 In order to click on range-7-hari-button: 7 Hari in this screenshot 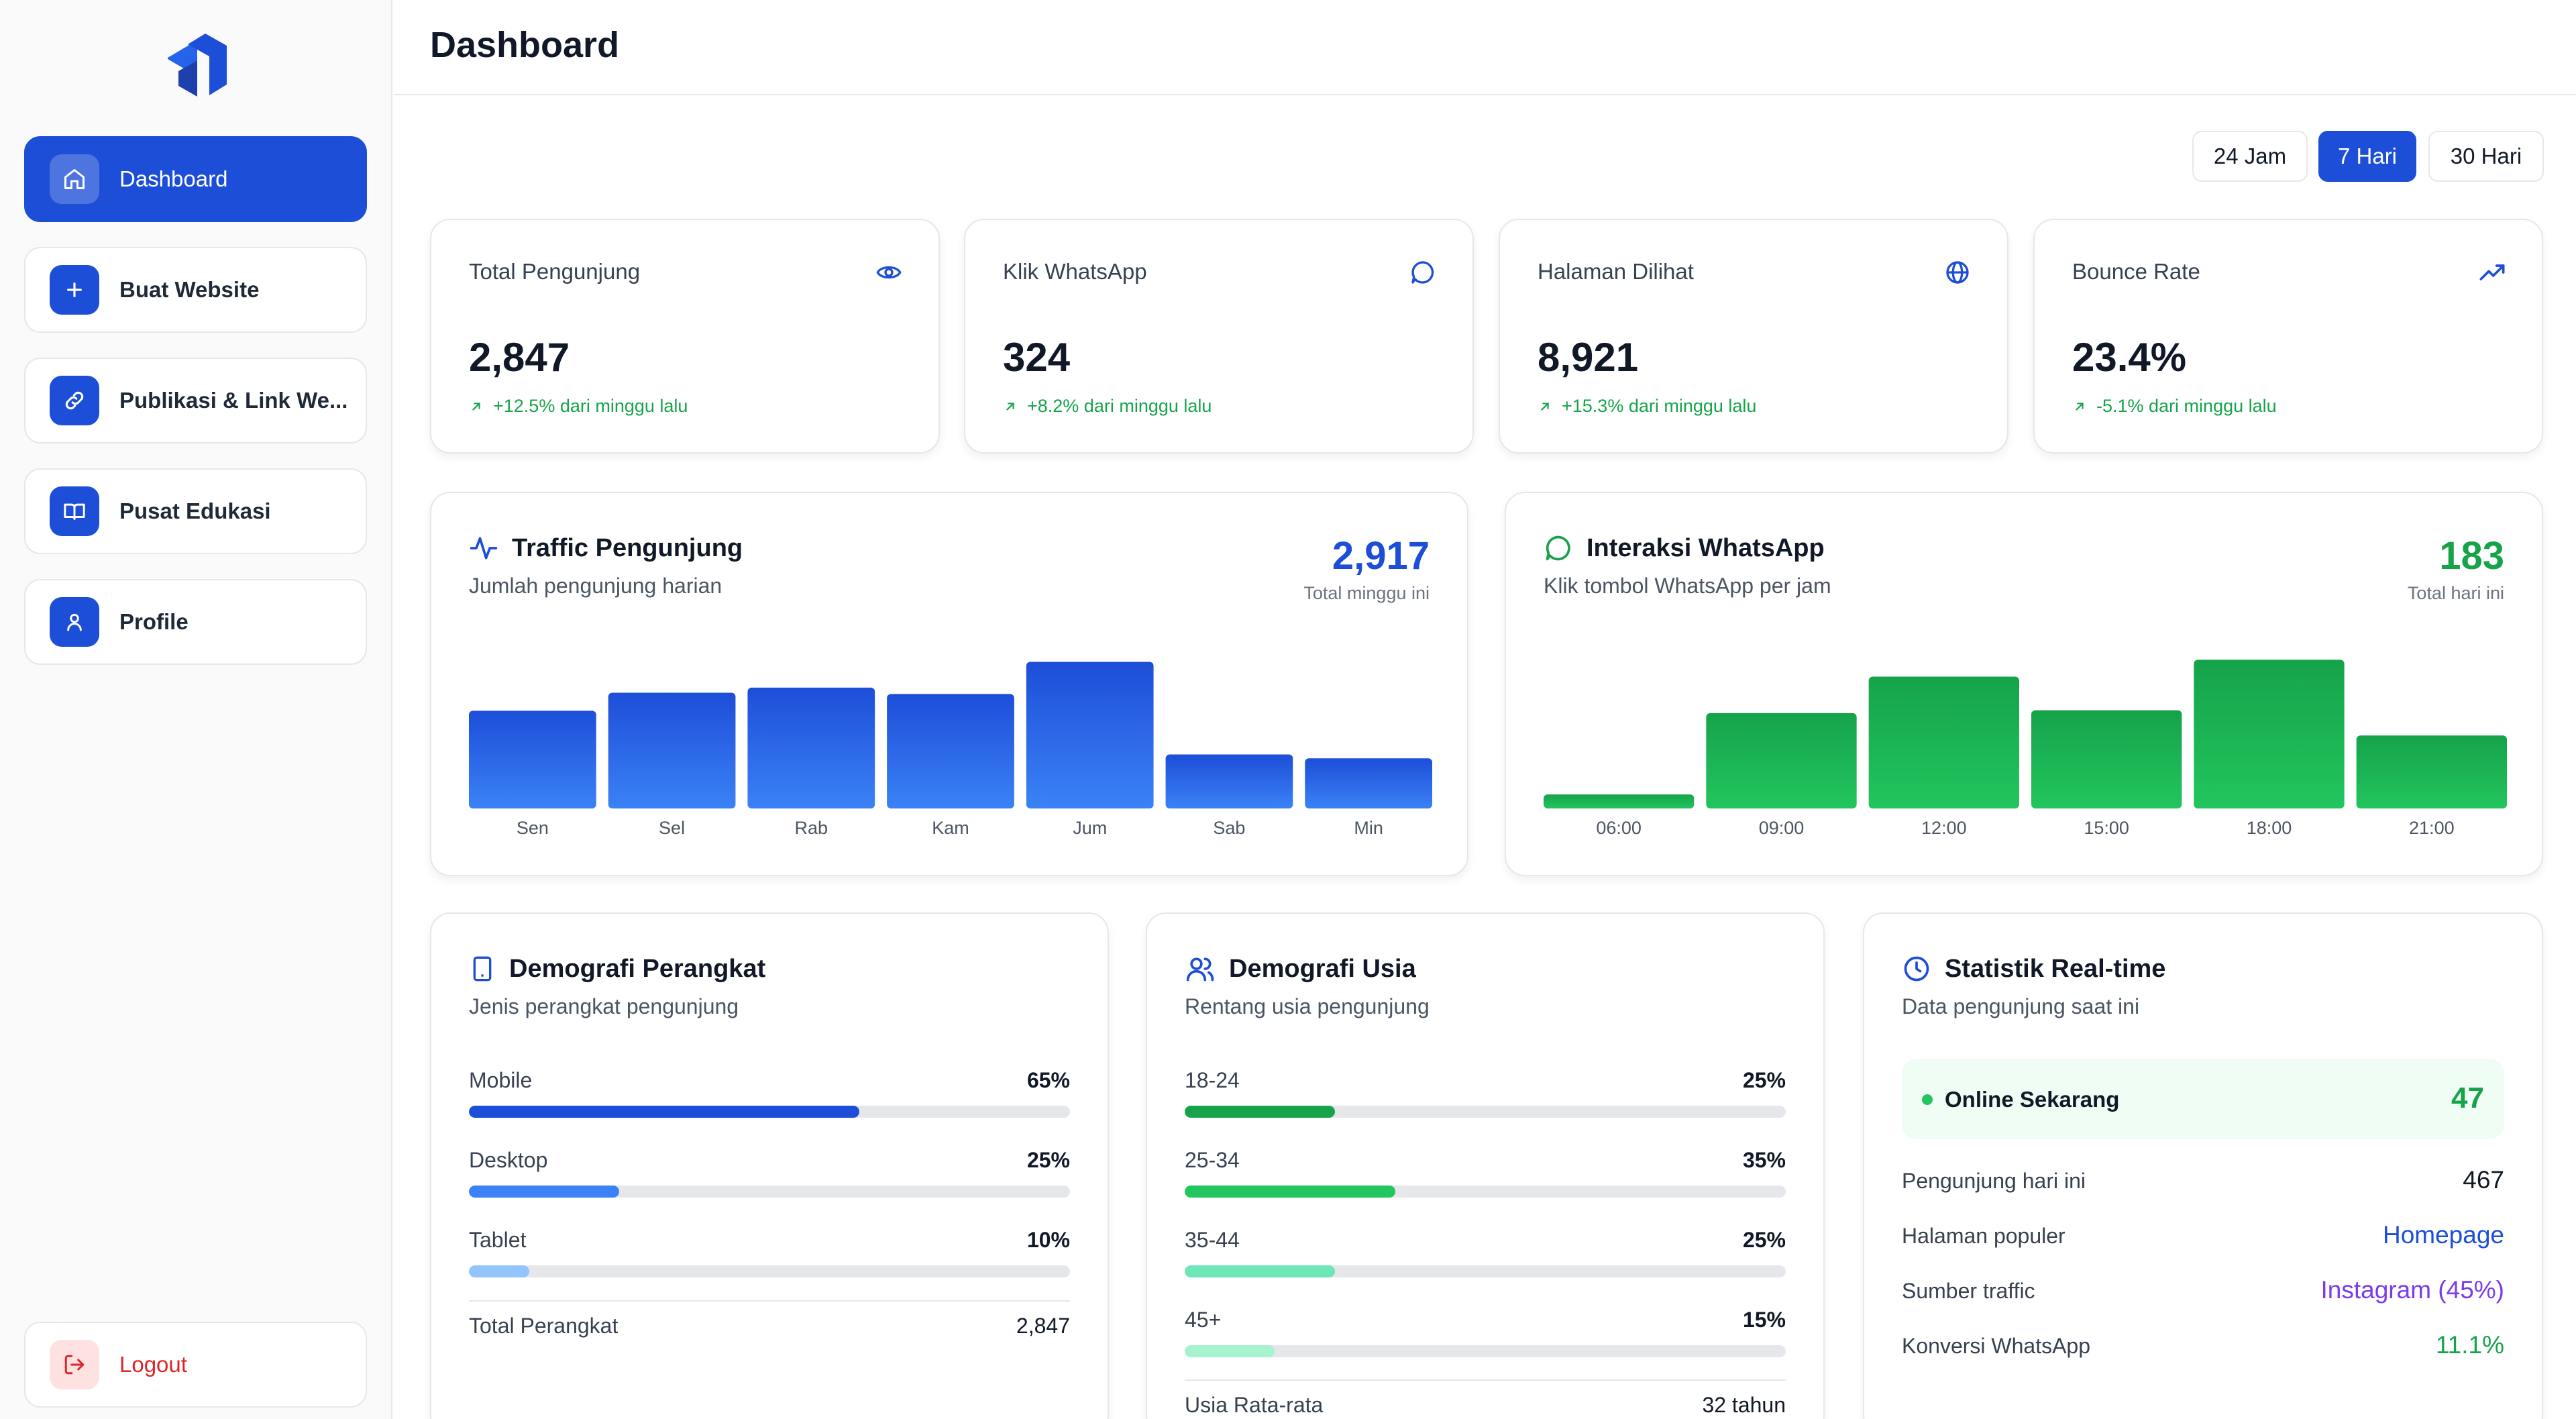, I will do `click(2367, 156)`.